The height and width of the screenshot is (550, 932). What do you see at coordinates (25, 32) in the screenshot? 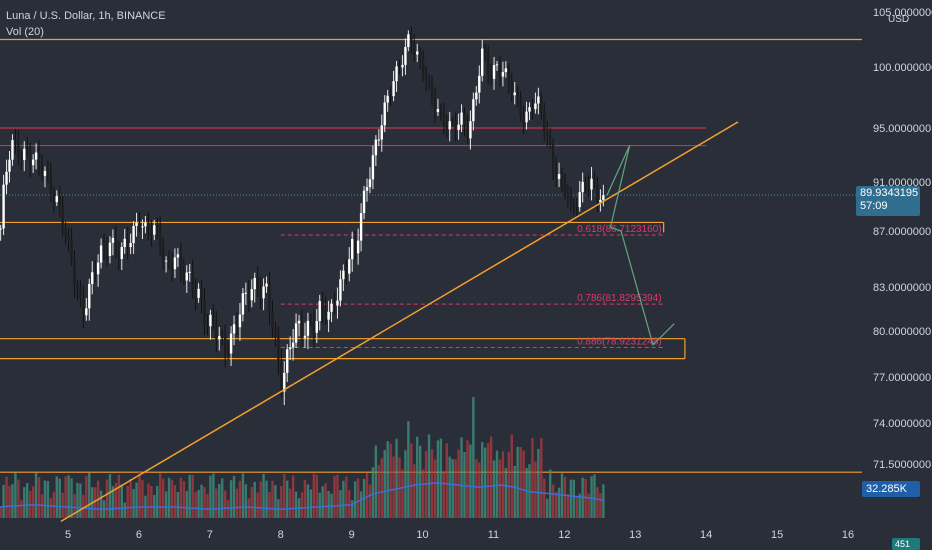
I see `volume-indicator-label: Vol (20)` at bounding box center [25, 32].